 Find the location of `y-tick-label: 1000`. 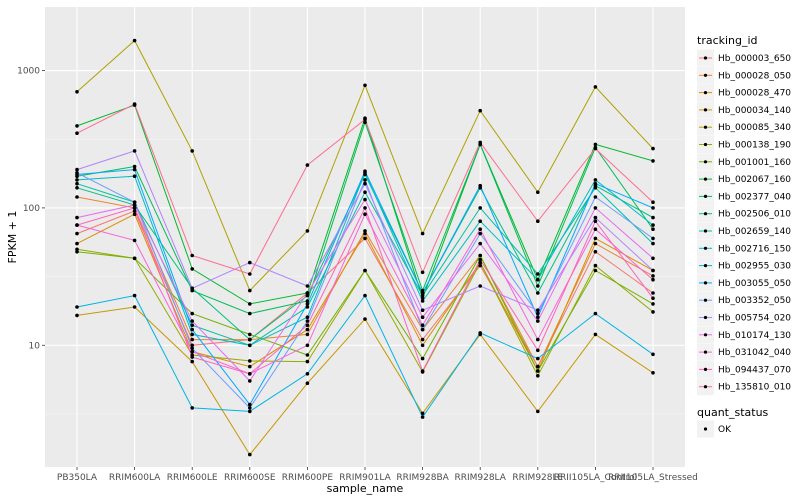

y-tick-label: 1000 is located at coordinates (28, 72).